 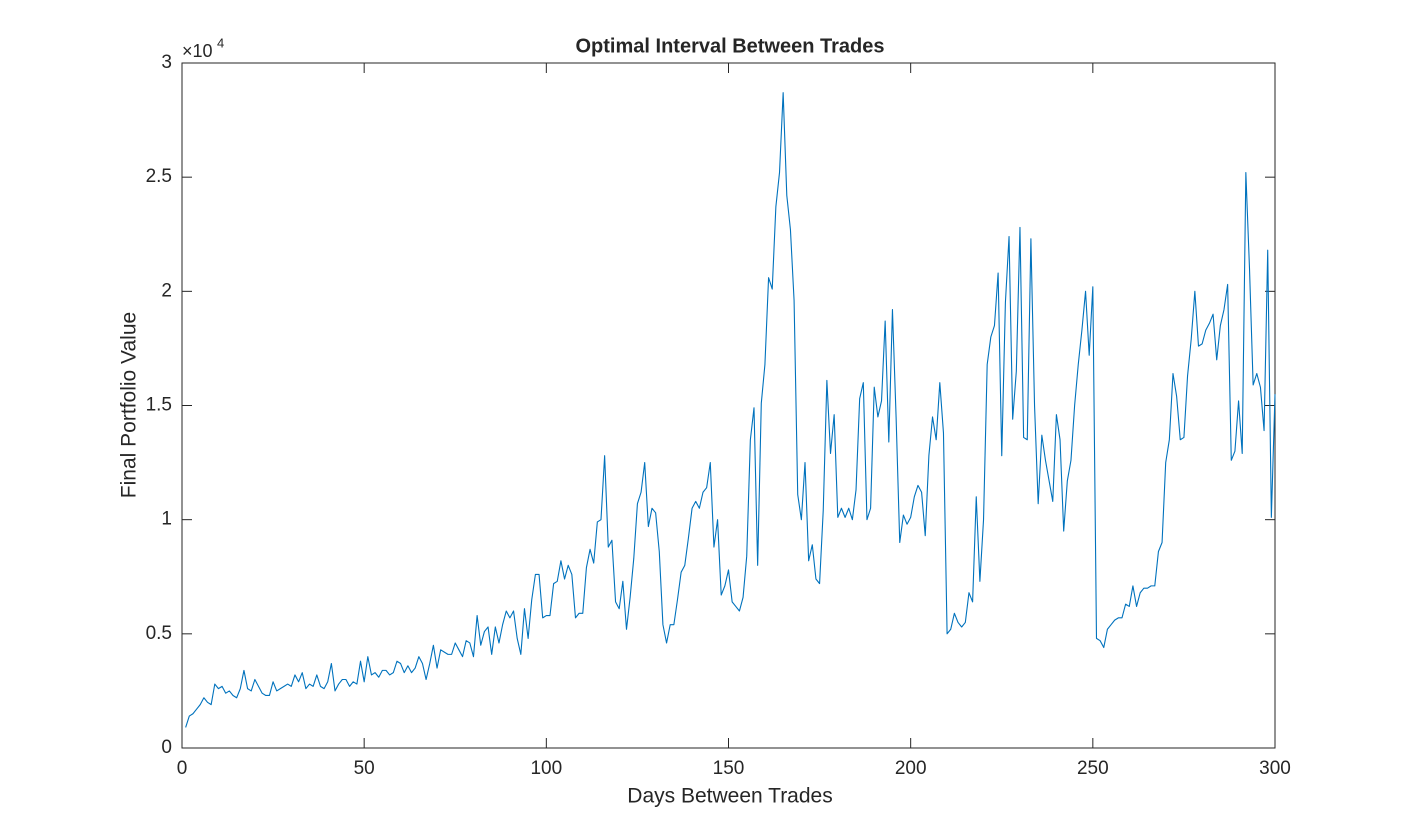 I want to click on x-tick-label: 200, so click(x=911, y=768).